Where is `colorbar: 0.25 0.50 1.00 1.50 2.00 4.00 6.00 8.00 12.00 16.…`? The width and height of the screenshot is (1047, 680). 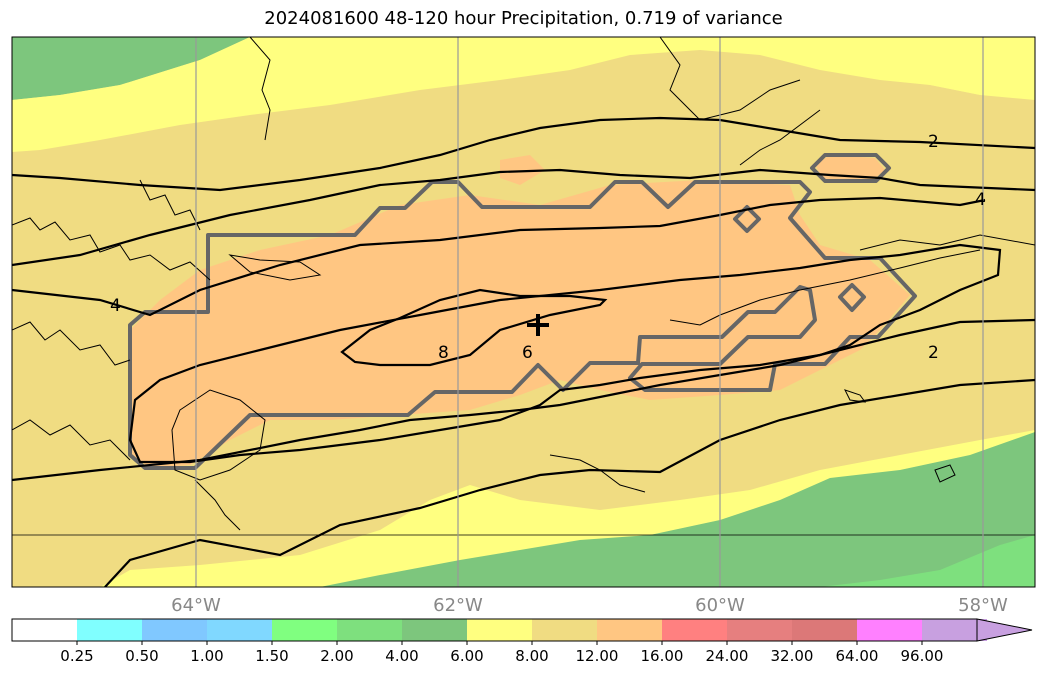 colorbar: 0.25 0.50 1.00 1.50 2.00 4.00 6.00 8.00 12.00 16.… is located at coordinates (522, 641).